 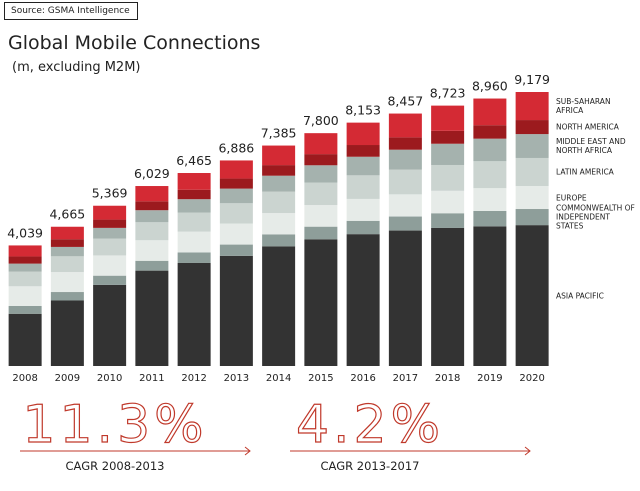 What do you see at coordinates (490, 86) in the screenshot?
I see `total-label: 8,960` at bounding box center [490, 86].